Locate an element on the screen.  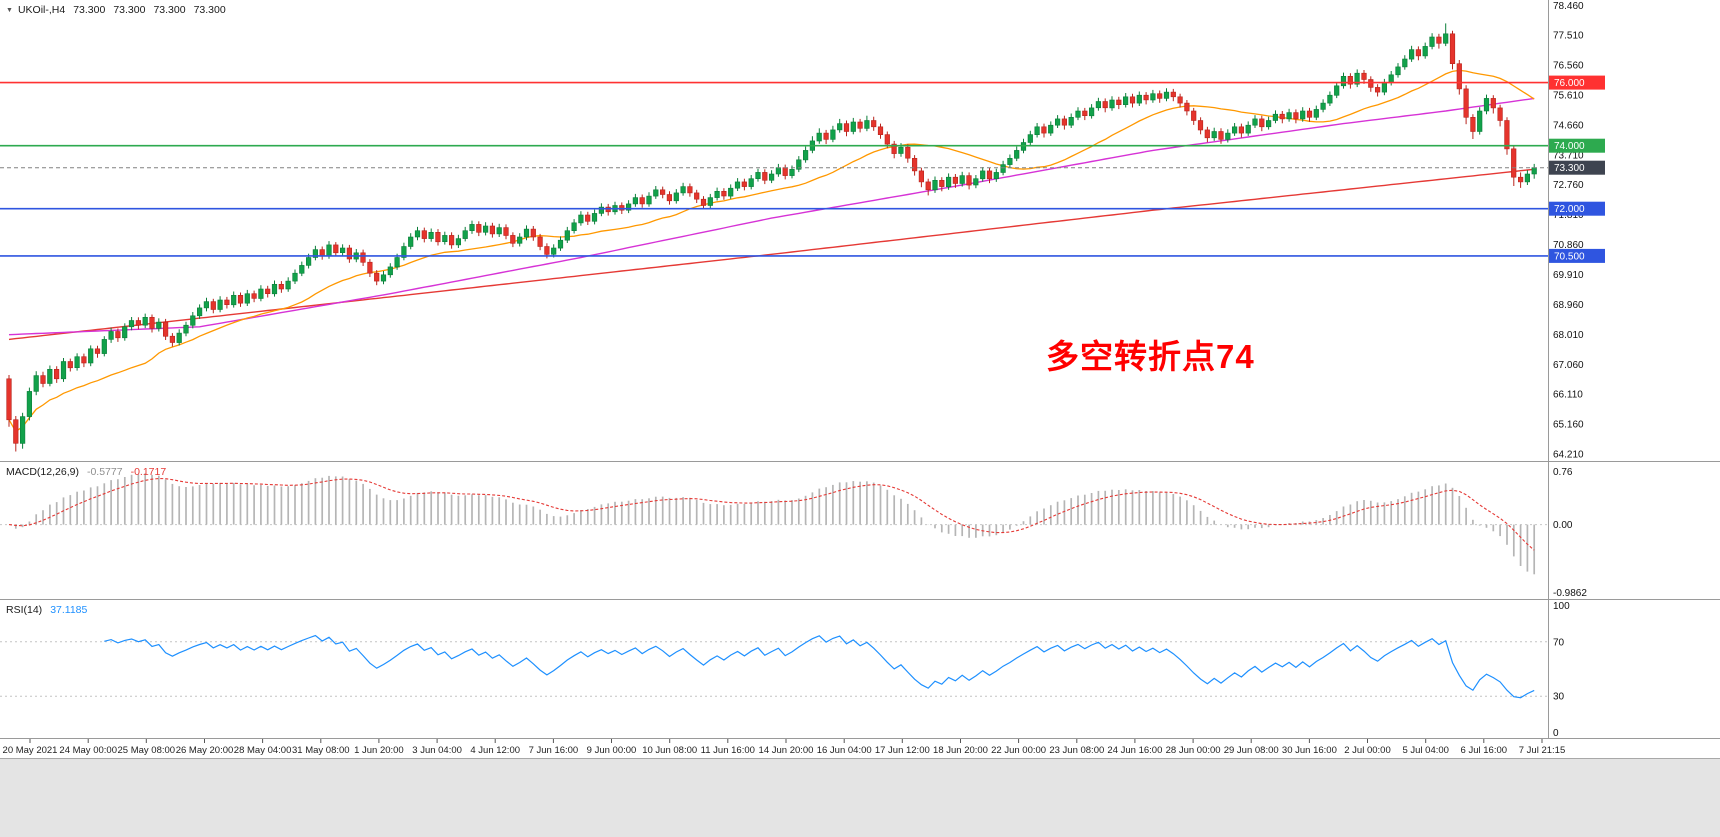
time-axis-label: 4 Jun 12:00 is located at coordinates (495, 750).